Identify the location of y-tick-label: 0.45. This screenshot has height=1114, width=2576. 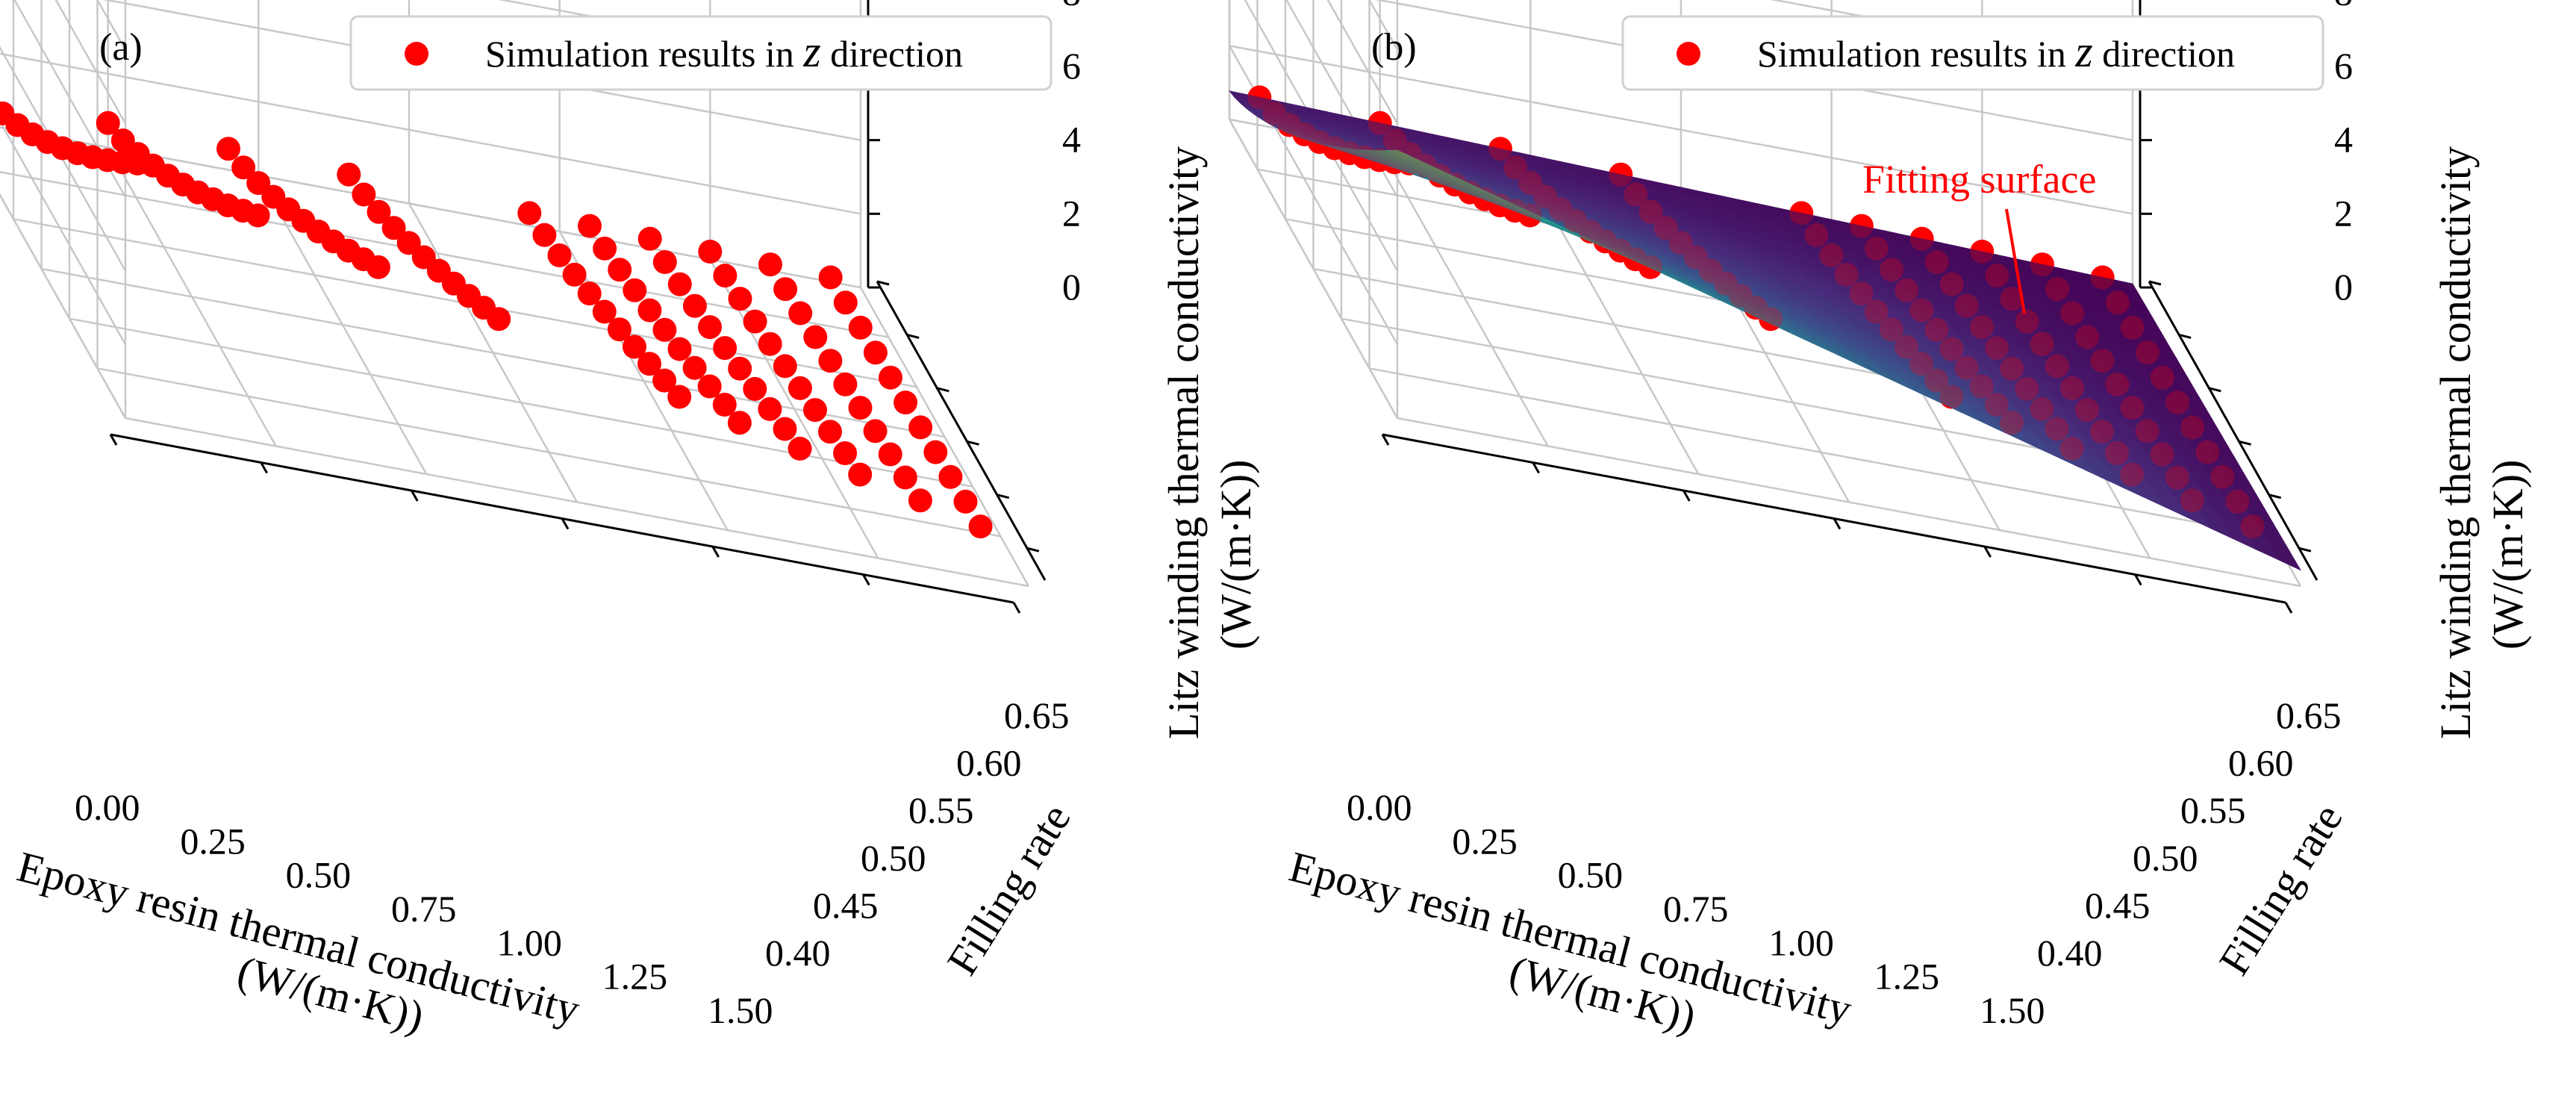
(2118, 905).